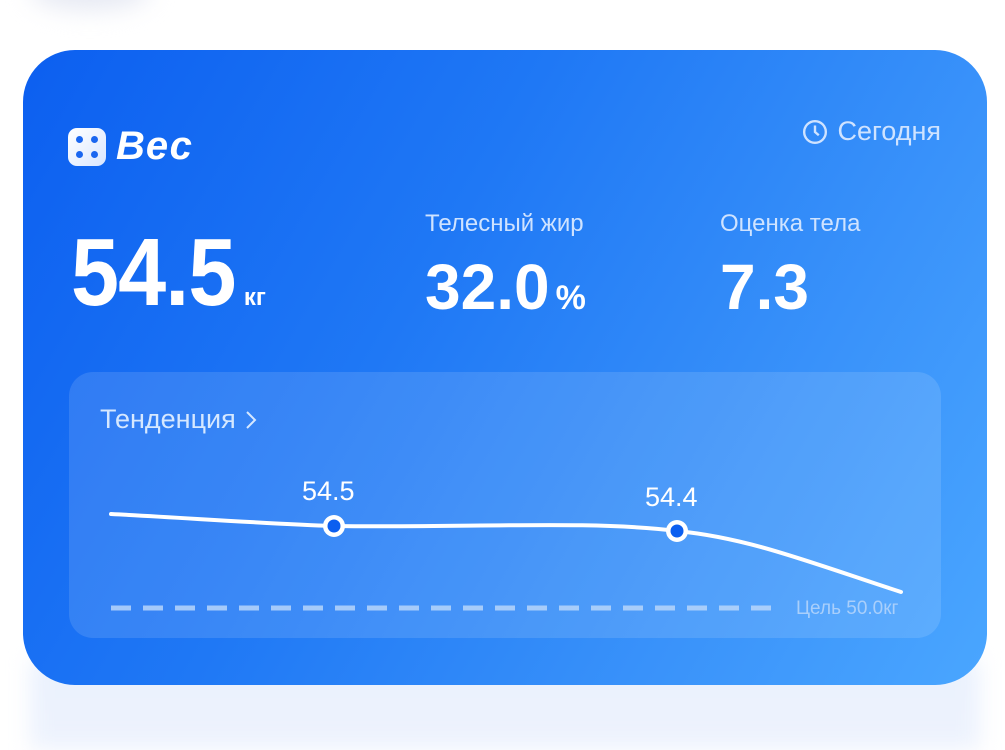  I want to click on body-score-metric: 7.3, so click(764, 287).